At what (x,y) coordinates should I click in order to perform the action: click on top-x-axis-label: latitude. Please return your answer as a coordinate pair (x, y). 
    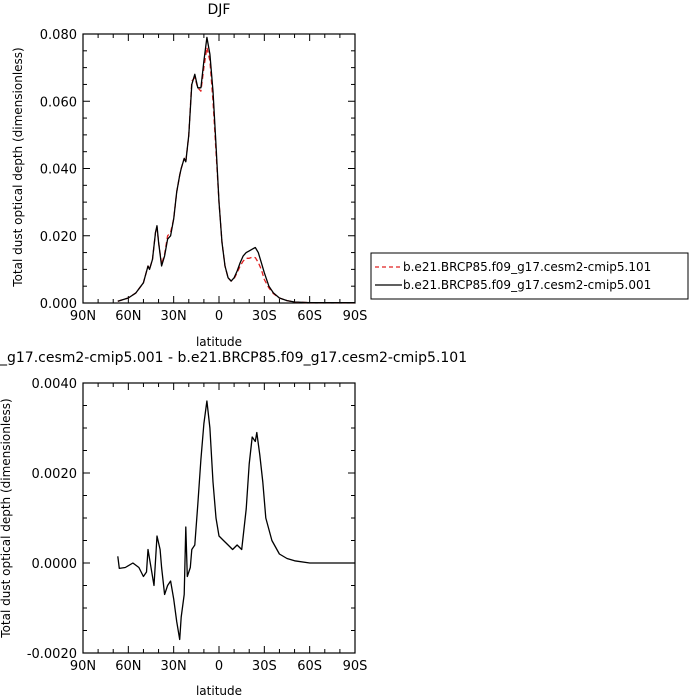
    Looking at the image, I should click on (219, 342).